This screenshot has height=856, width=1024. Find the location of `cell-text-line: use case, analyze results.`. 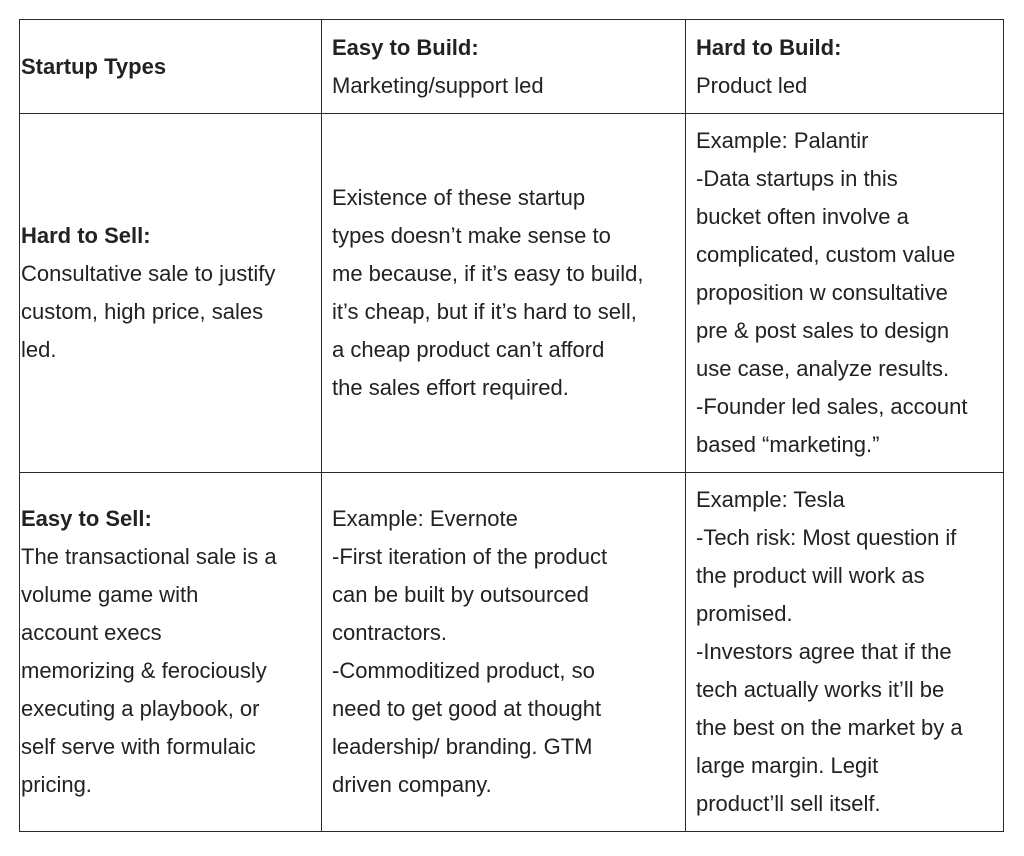

cell-text-line: use case, analyze results. is located at coordinates (823, 368).